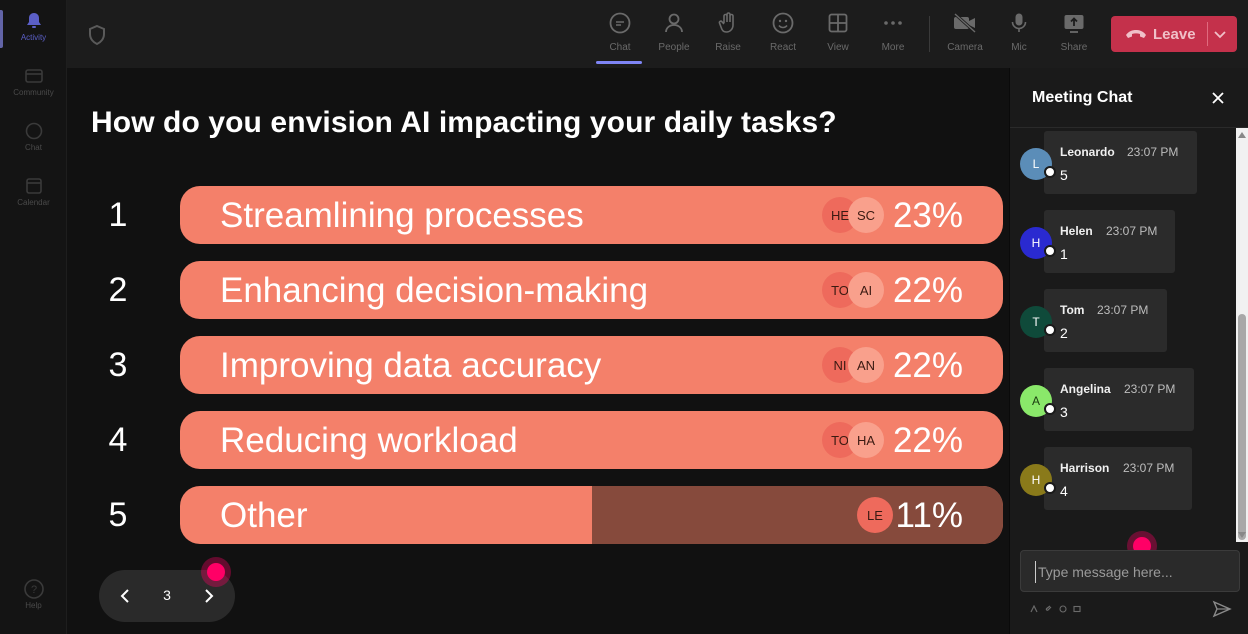 This screenshot has width=1248, height=634. I want to click on scroll-up-arrow-icon, so click(1242, 135).